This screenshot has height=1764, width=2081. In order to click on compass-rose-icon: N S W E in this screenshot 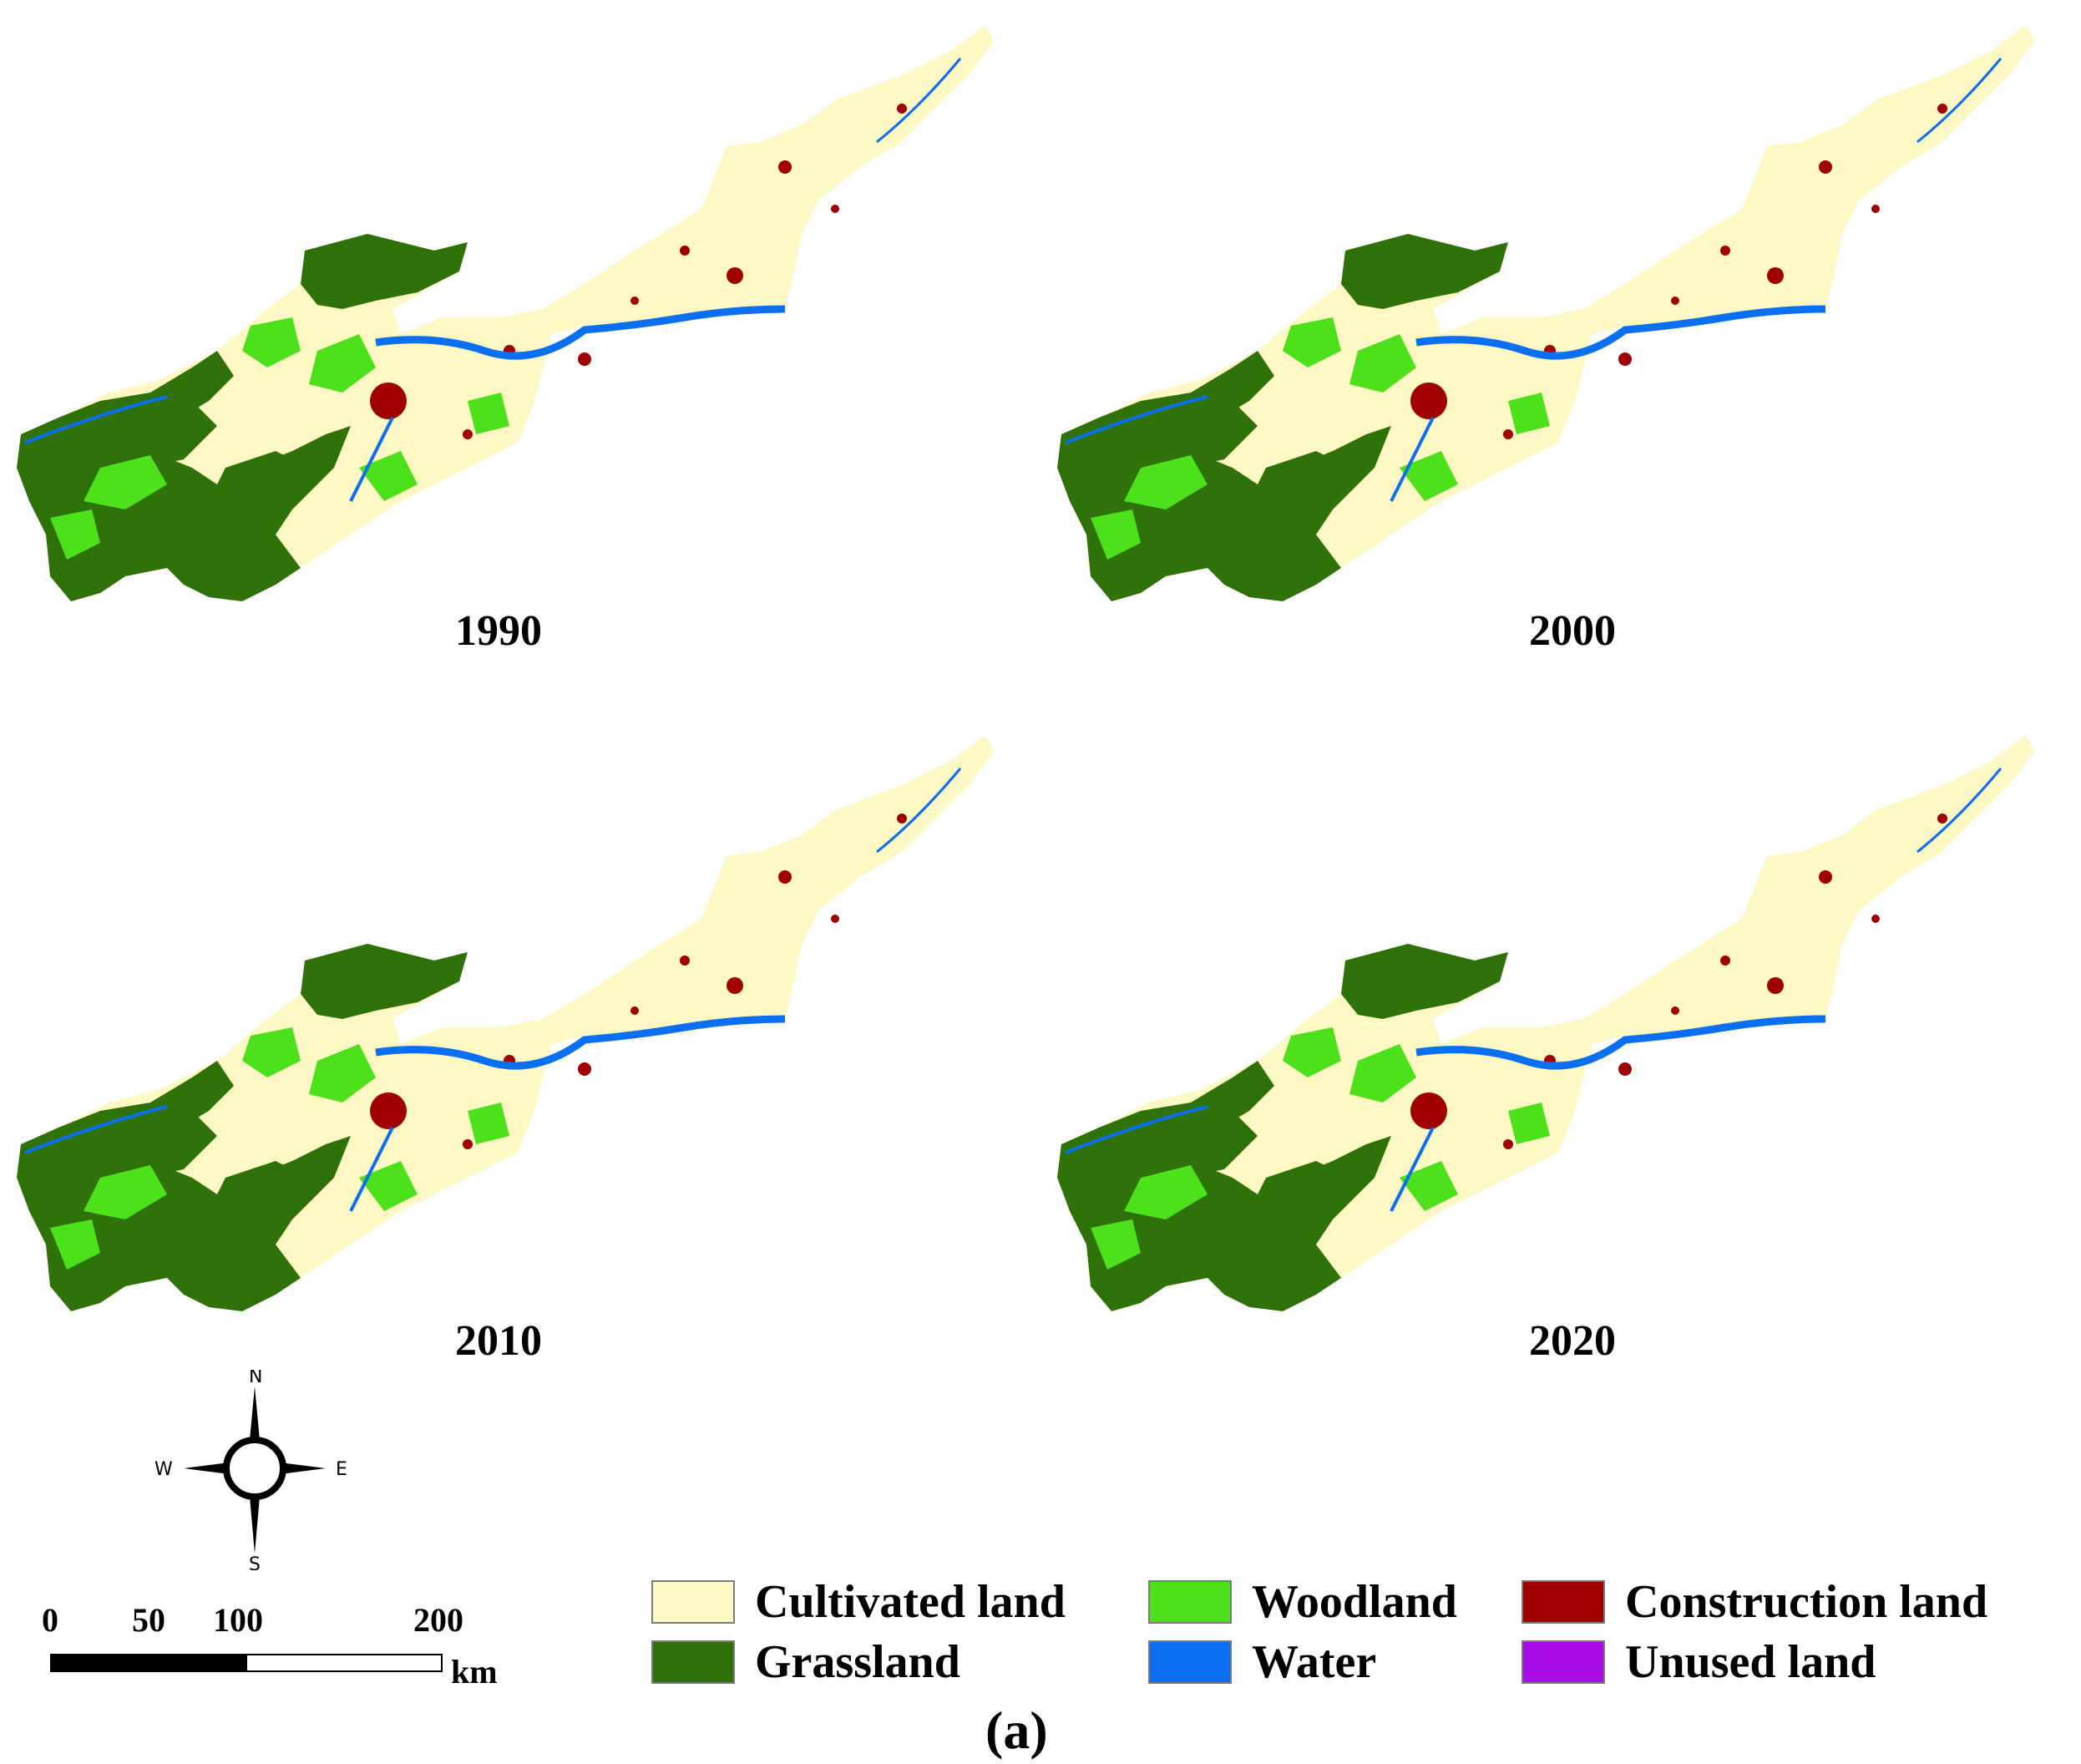, I will do `click(250, 1470)`.